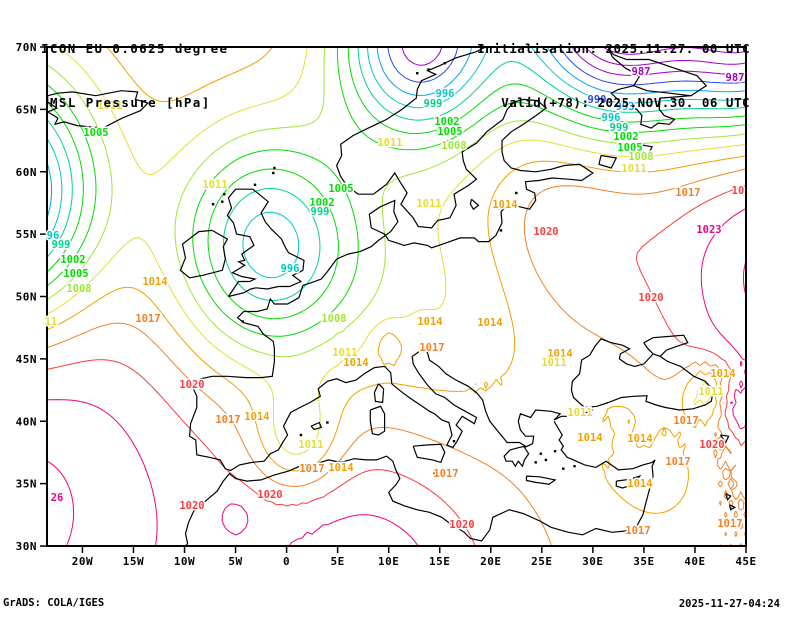  I want to click on isobar-label-987: 987, so click(641, 72).